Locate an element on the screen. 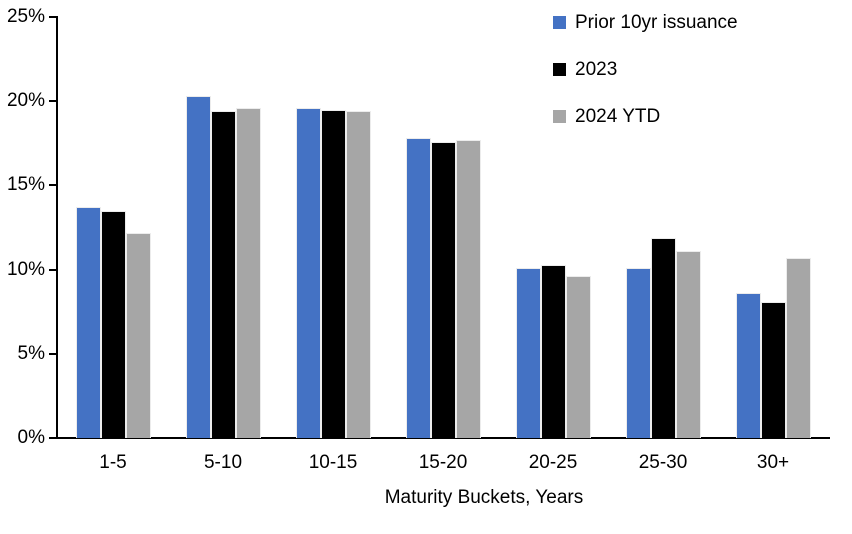  x-category-label: 15-20 is located at coordinates (443, 462).